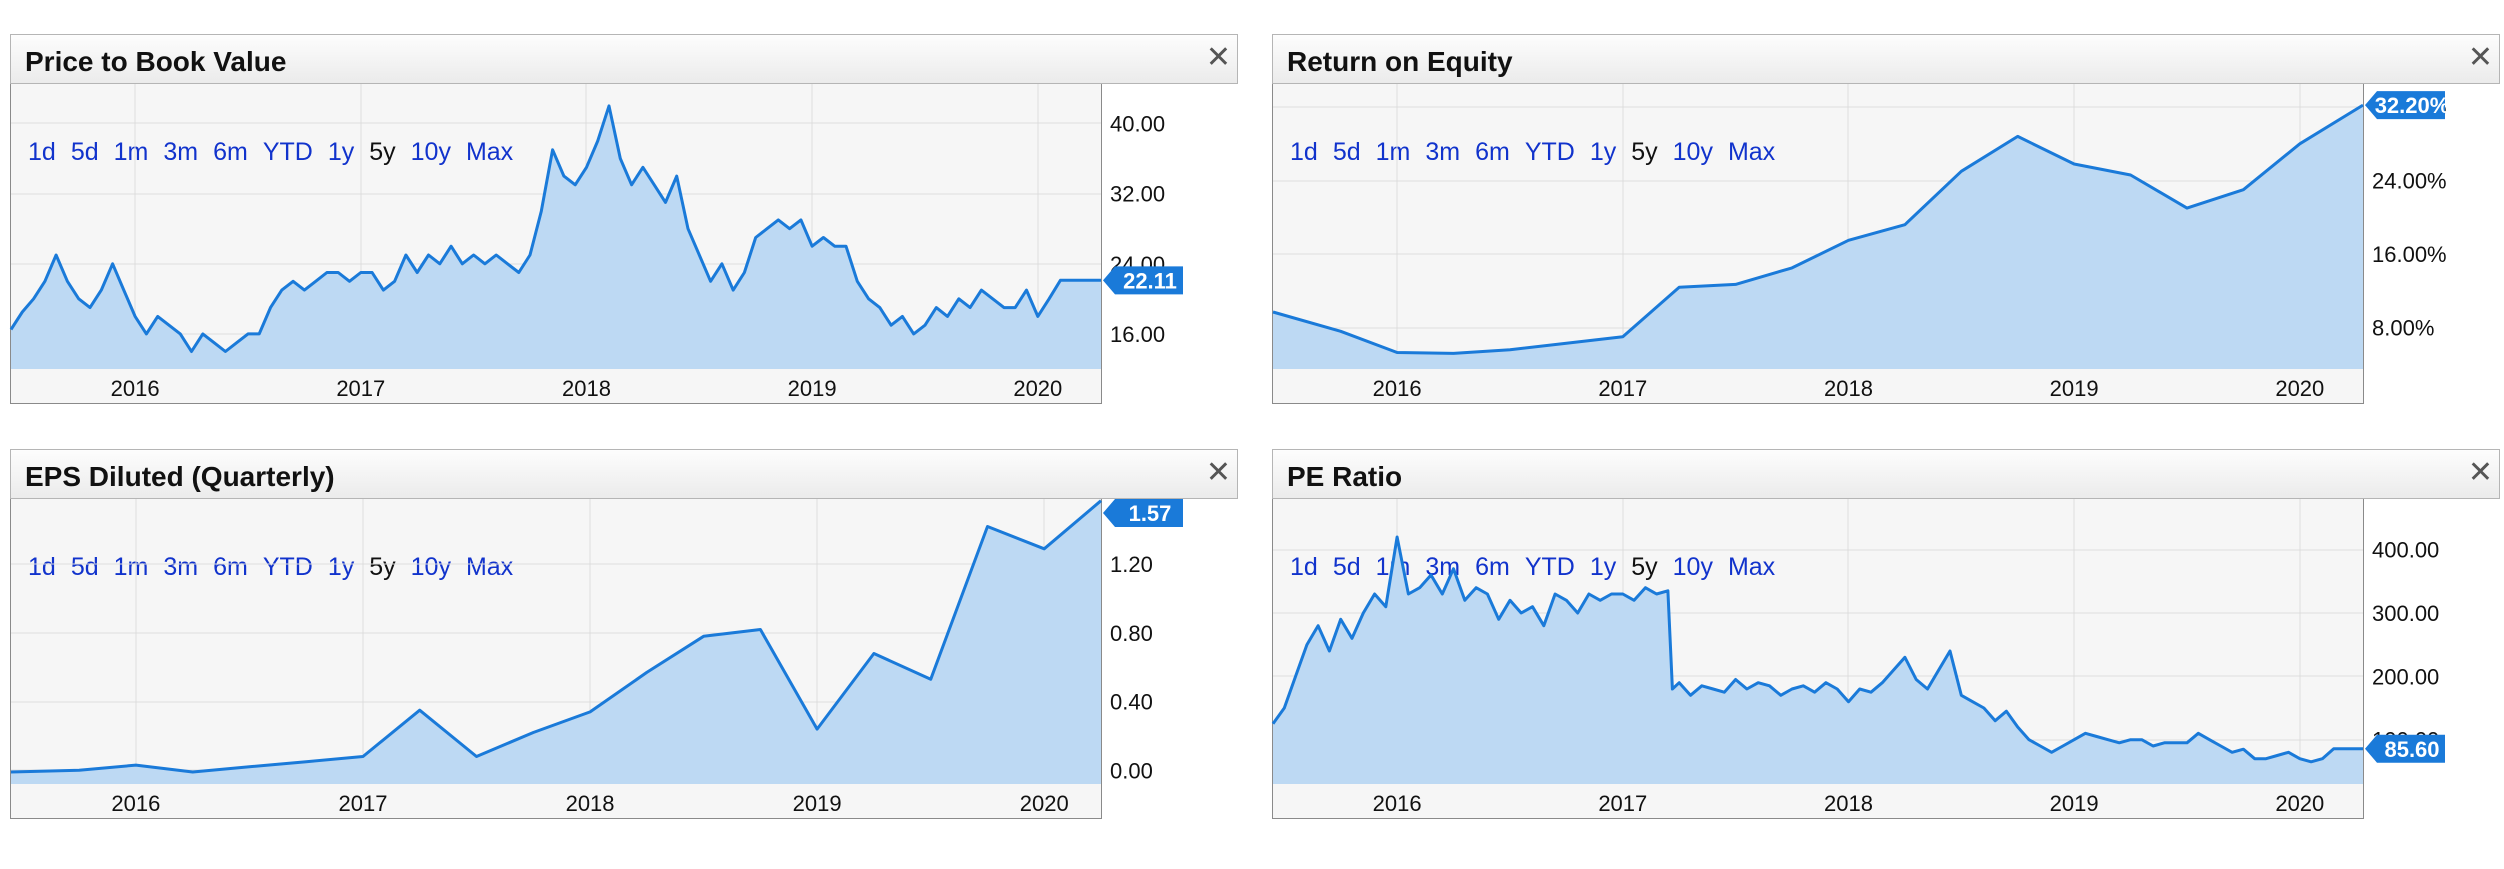 This screenshot has width=2504, height=869. Describe the element at coordinates (2409, 254) in the screenshot. I see `y-tick-label: 16.00%` at that location.